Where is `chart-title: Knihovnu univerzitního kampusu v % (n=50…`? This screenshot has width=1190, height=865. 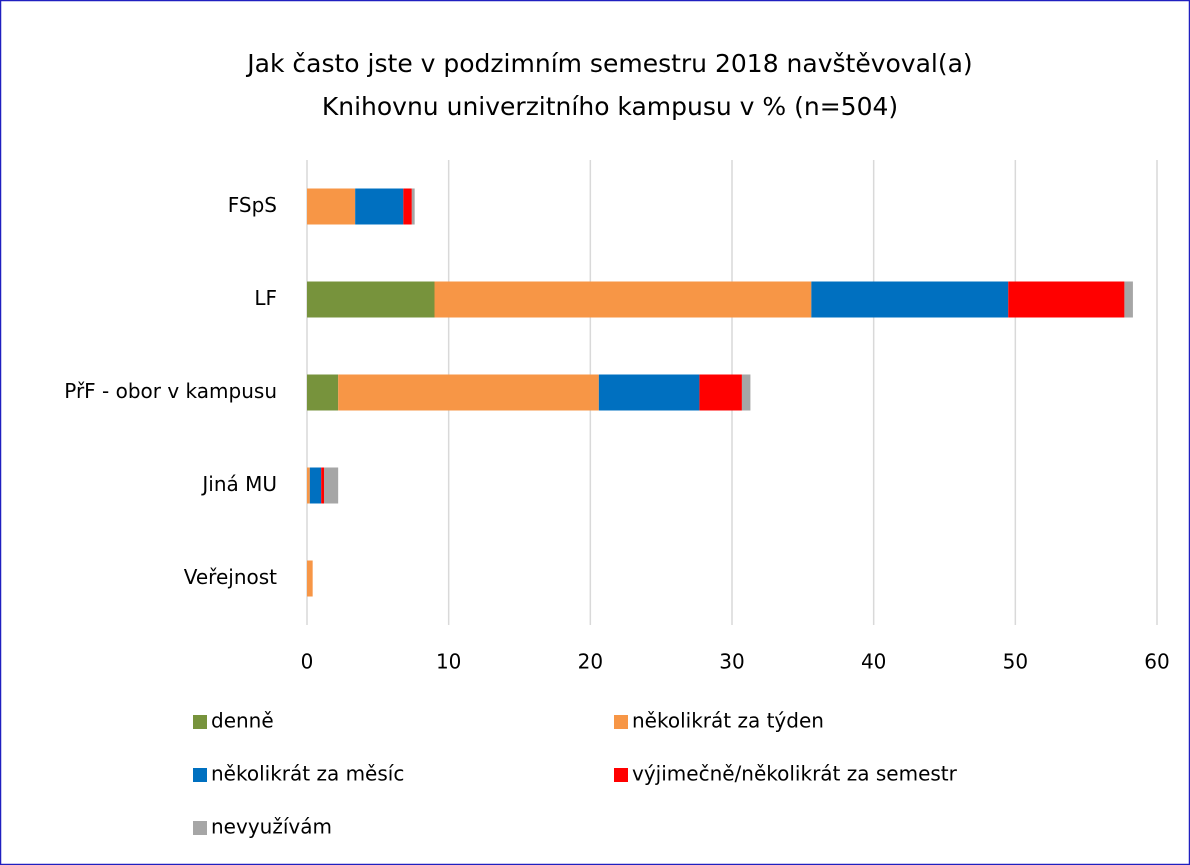 chart-title: Knihovnu univerzitního kampusu v % (n=50… is located at coordinates (610, 106).